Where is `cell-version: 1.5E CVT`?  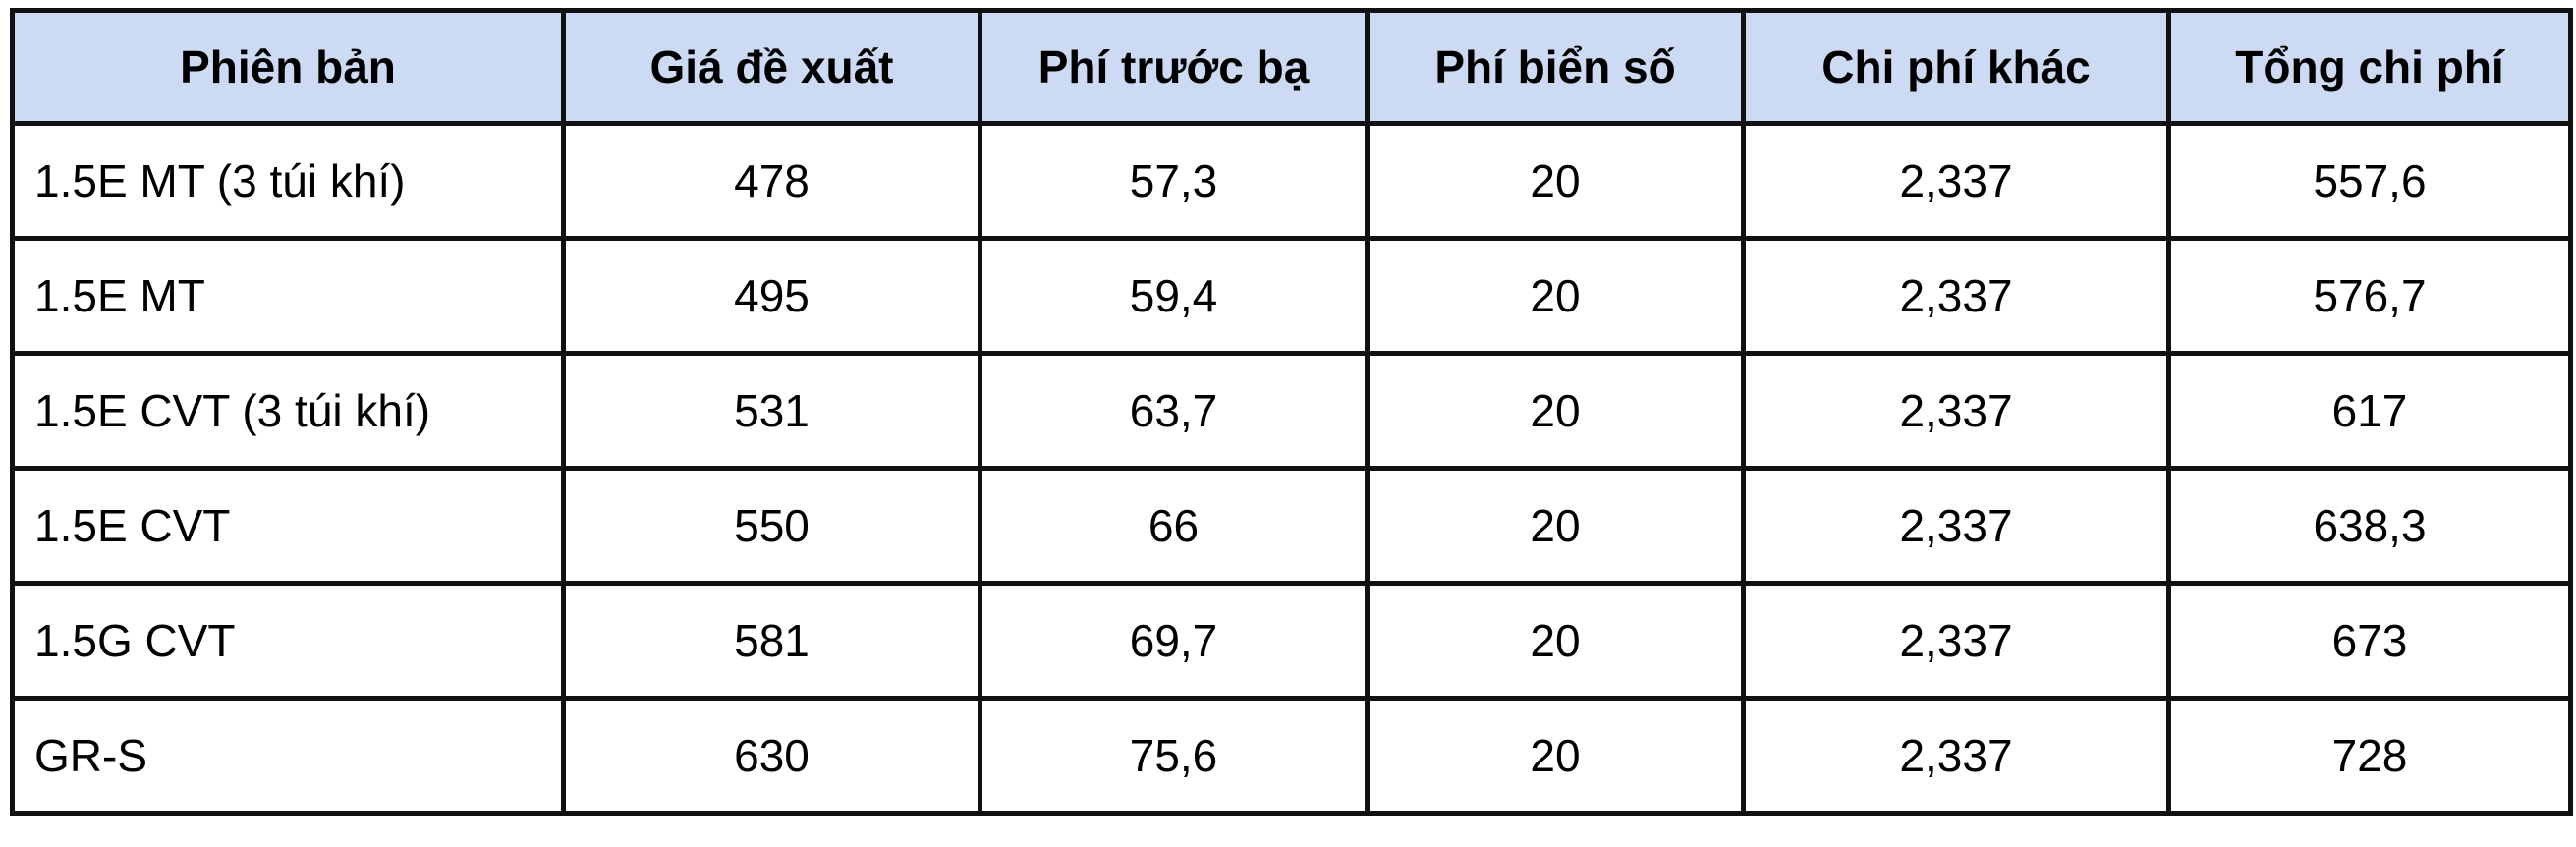 cell-version: 1.5E CVT is located at coordinates (288, 526).